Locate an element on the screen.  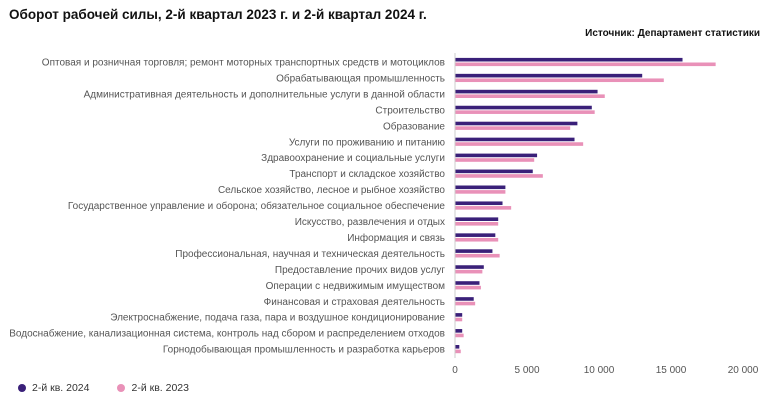
legend-label-2024: 2-й кв. 2024 is located at coordinates (61, 388).